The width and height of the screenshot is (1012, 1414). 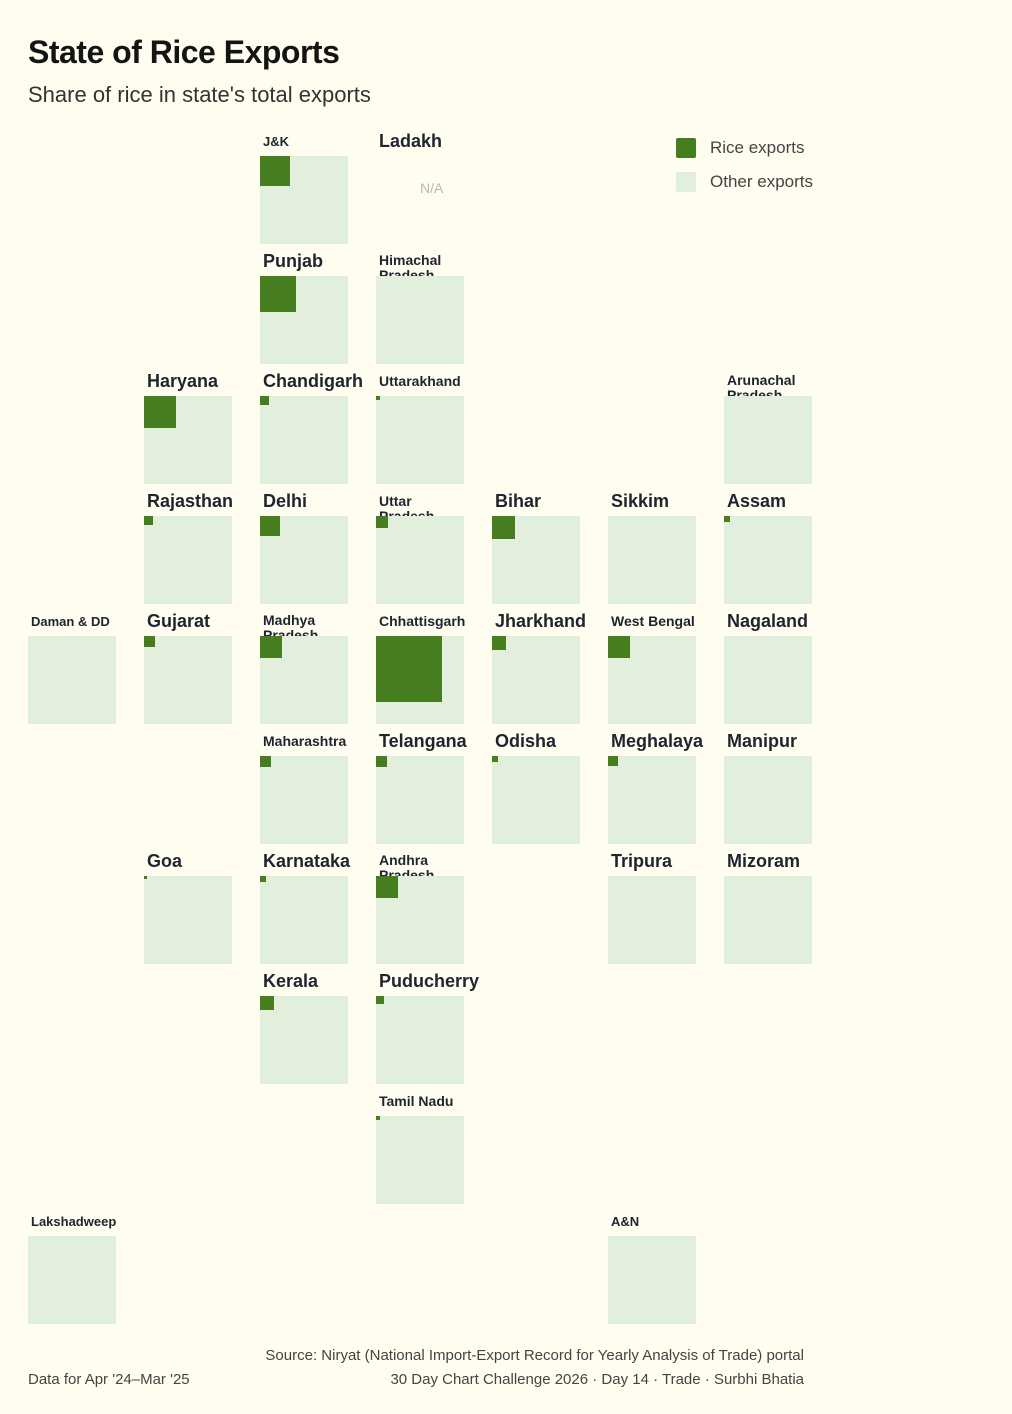 I want to click on tile-label-sikkim: Sikkim, so click(x=640, y=501).